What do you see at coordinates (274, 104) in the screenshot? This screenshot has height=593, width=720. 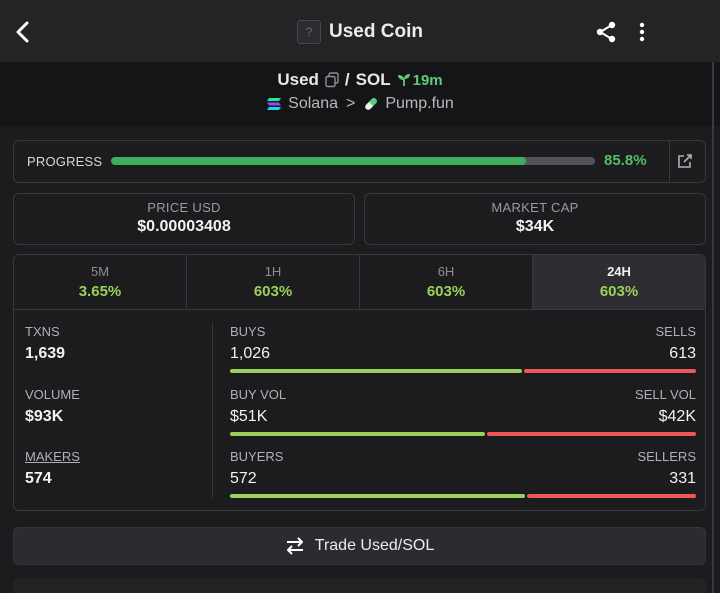 I see `solana-icon` at bounding box center [274, 104].